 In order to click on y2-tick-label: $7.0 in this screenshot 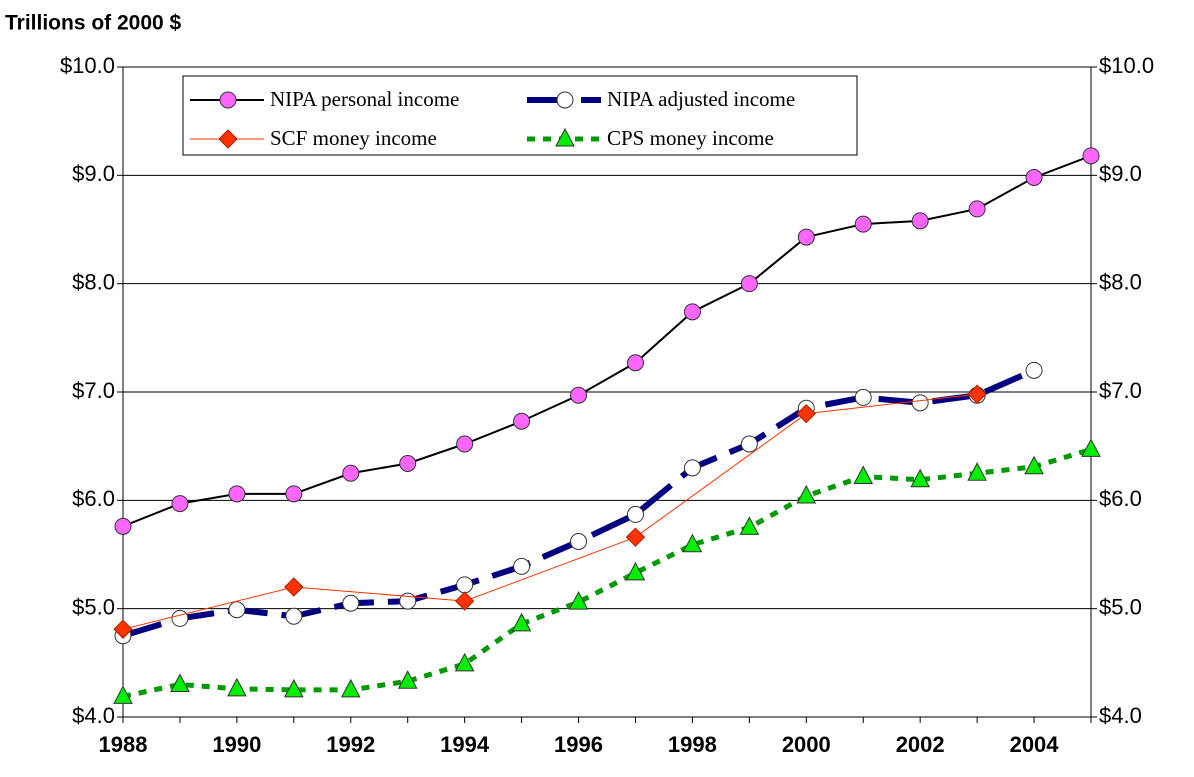, I will do `click(1120, 390)`.